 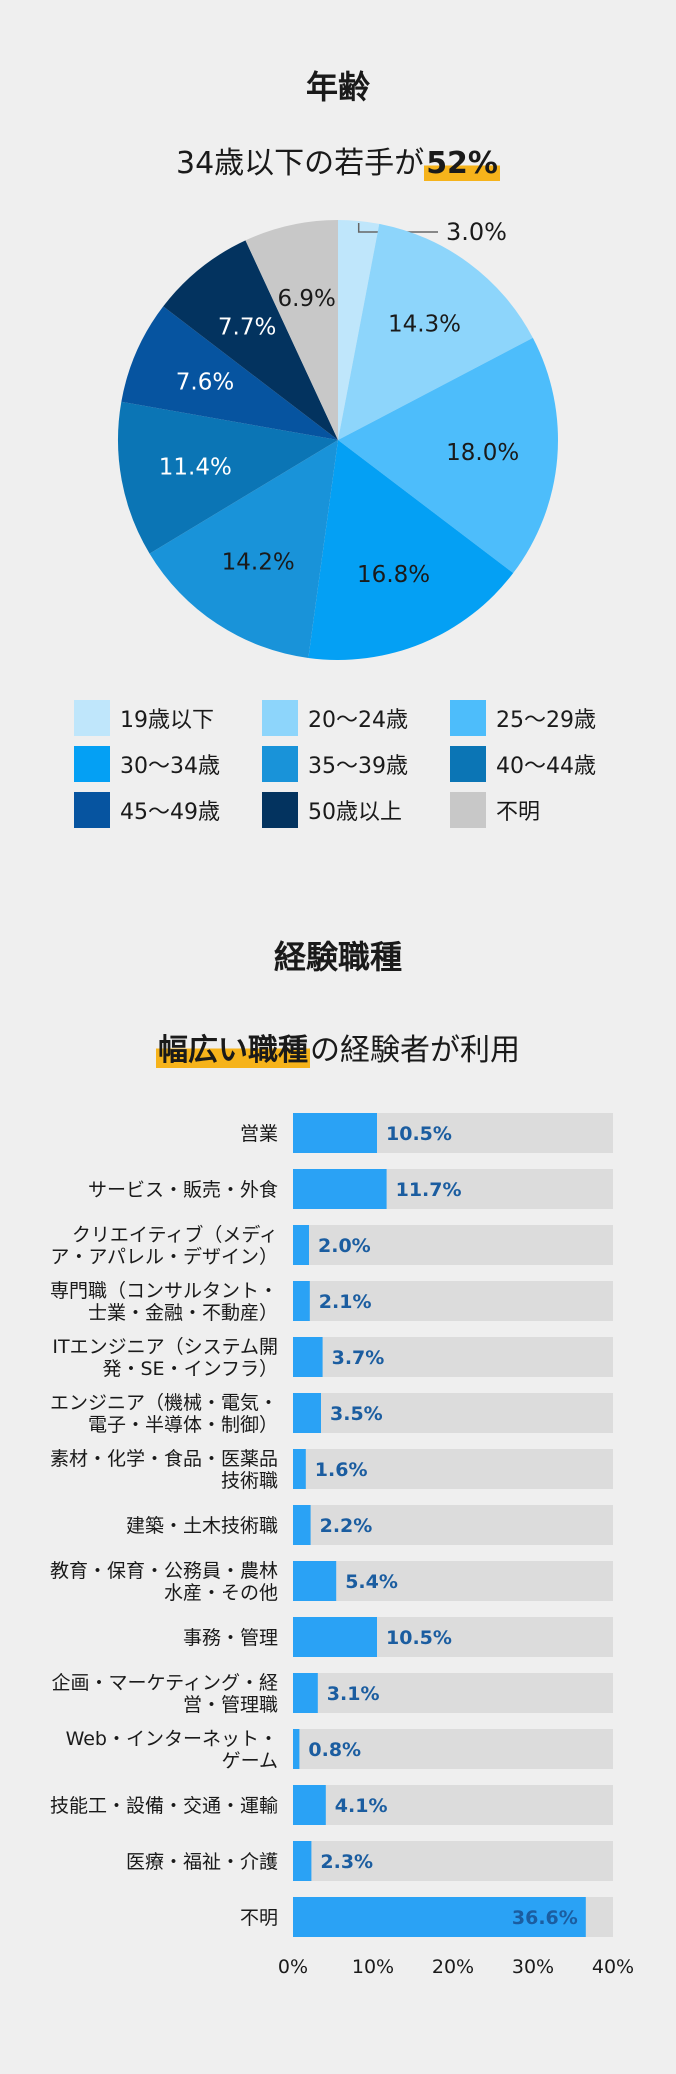 What do you see at coordinates (613, 1967) in the screenshot?
I see `x-tick-label: 40%` at bounding box center [613, 1967].